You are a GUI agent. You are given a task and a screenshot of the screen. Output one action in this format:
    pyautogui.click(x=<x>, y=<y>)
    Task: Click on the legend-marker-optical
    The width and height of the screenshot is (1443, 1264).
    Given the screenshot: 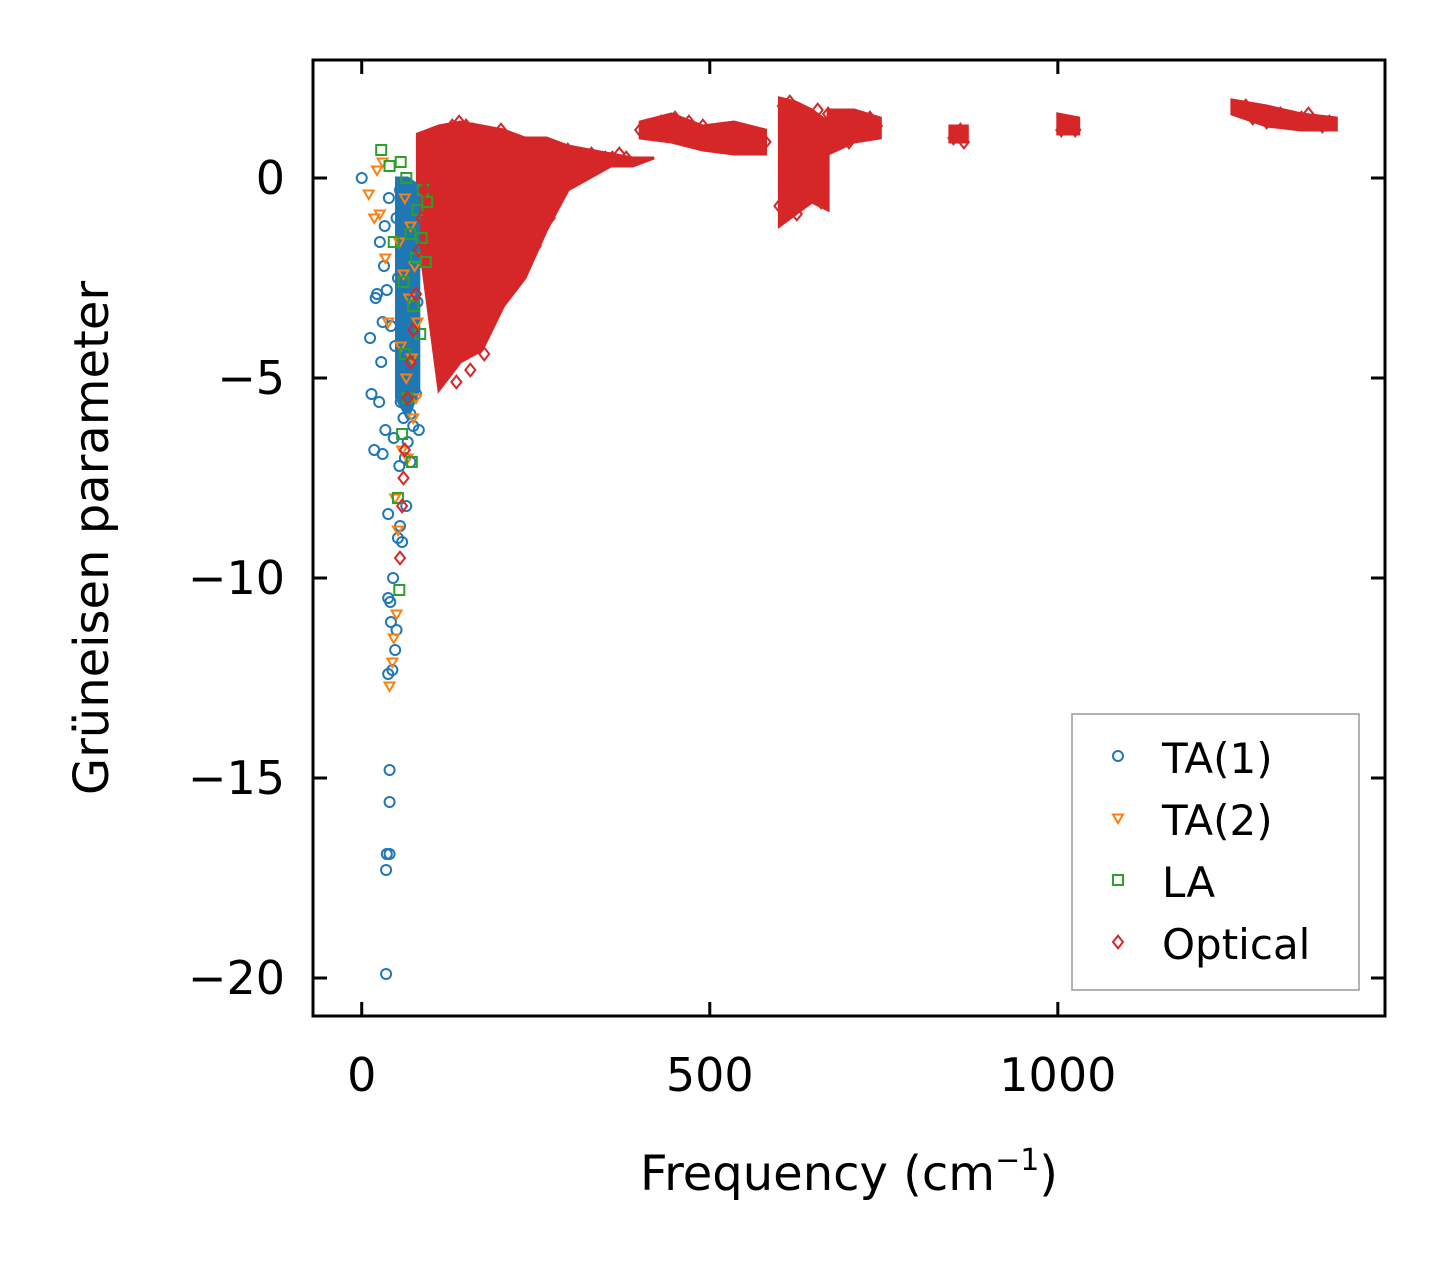 What is the action you would take?
    pyautogui.click(x=1118, y=942)
    